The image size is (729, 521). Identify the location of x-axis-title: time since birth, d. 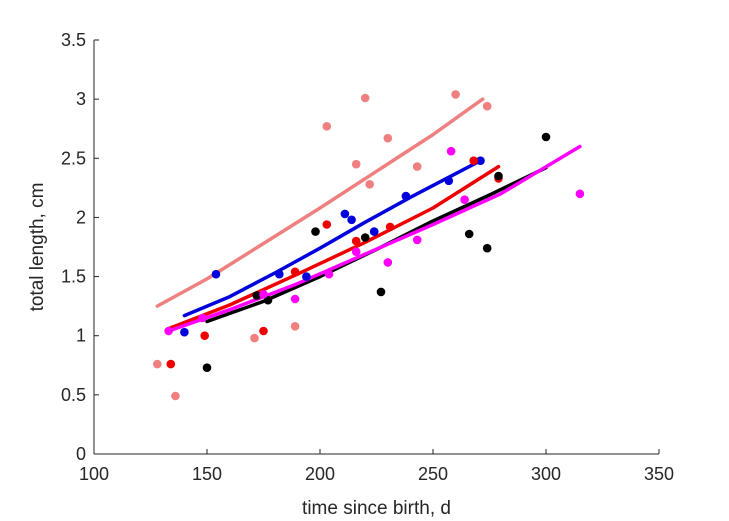
(376, 508).